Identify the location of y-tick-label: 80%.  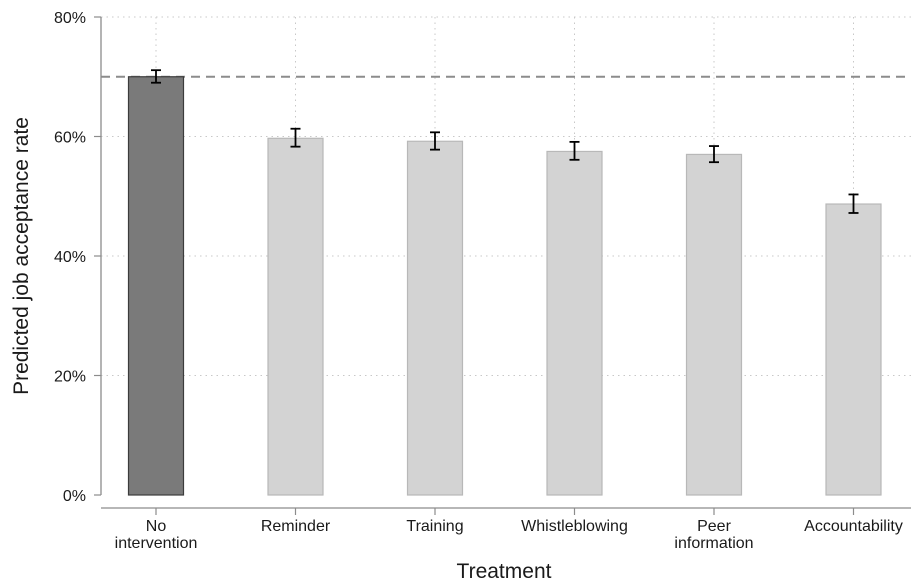
(70, 18).